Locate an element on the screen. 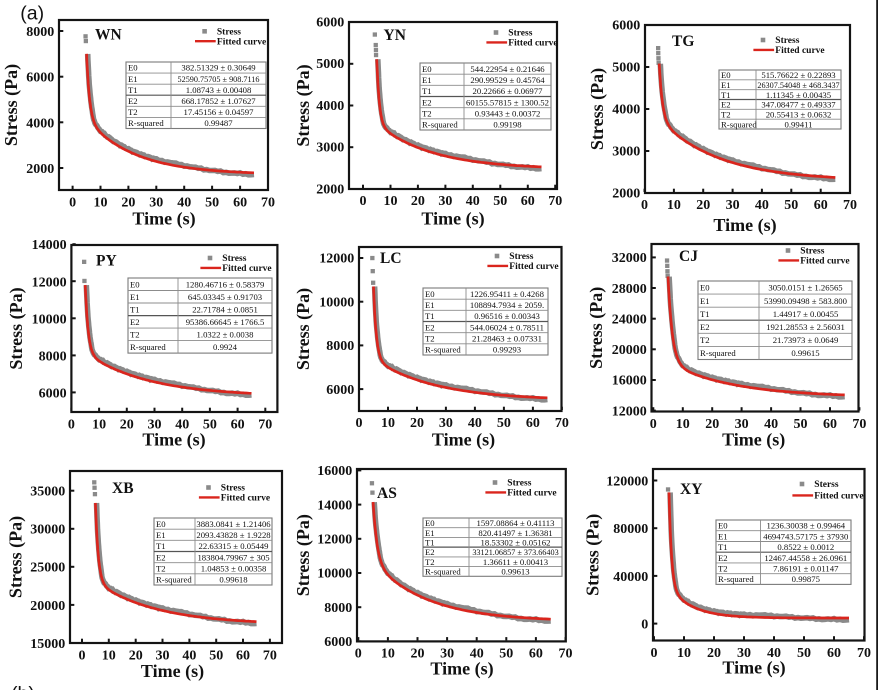 This screenshot has width=878, height=690. svg-text: 382.51329 ± 0.30649 is located at coordinates (218, 68).